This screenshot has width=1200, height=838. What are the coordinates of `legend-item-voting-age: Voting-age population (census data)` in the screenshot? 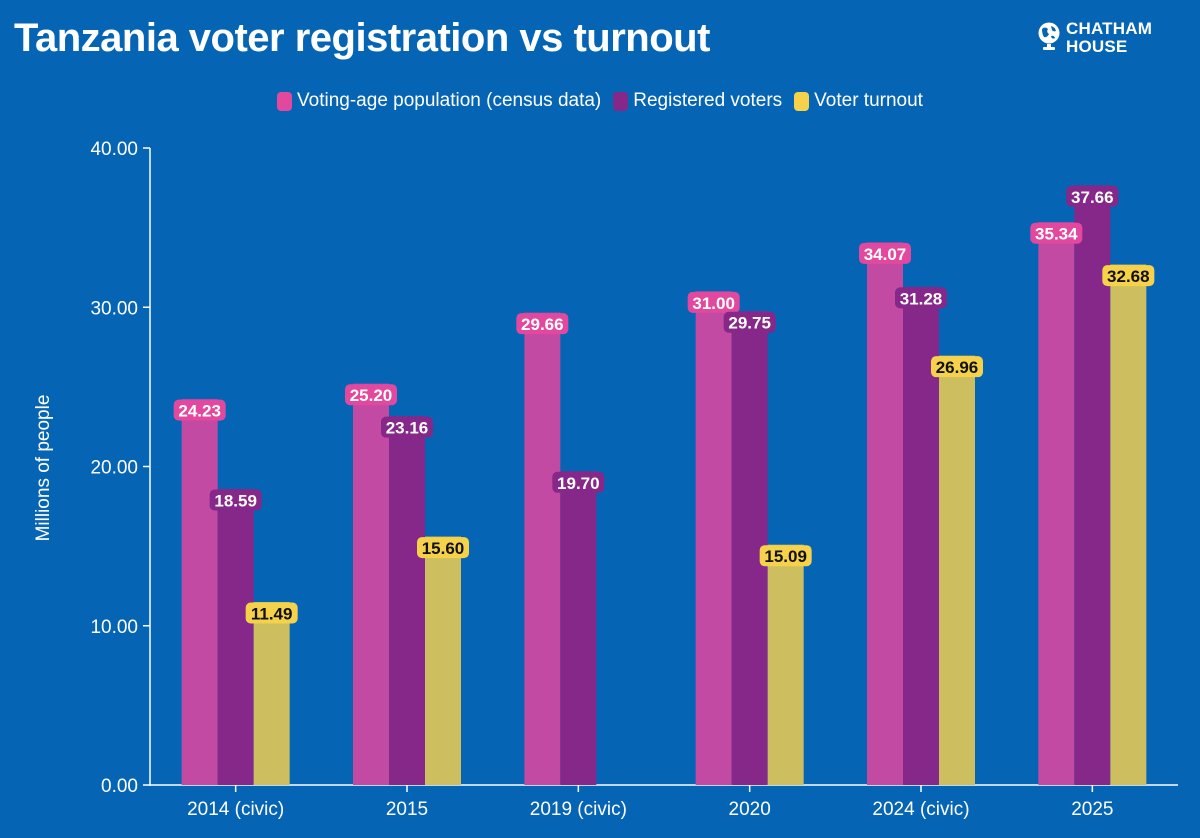 It's located at (439, 101).